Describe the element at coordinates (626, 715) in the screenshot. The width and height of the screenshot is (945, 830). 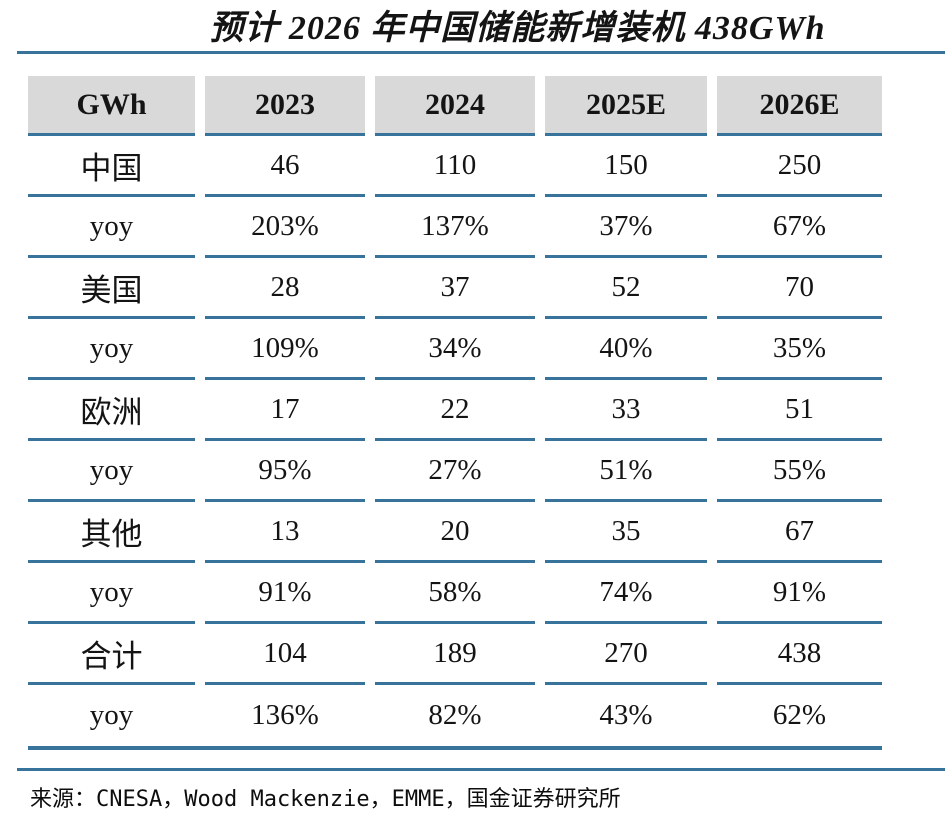
I see `value-cell: 43%` at that location.